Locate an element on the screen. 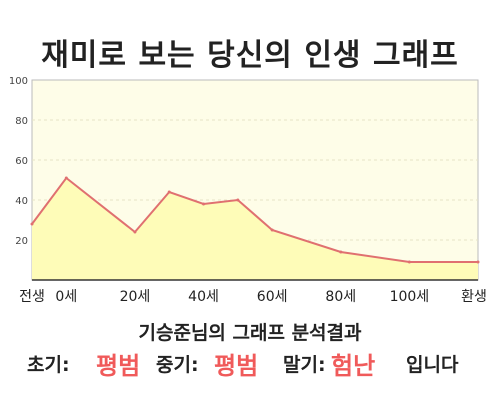  analysis-caption: 기승준님의 그래프 분석결과 is located at coordinates (250, 333).